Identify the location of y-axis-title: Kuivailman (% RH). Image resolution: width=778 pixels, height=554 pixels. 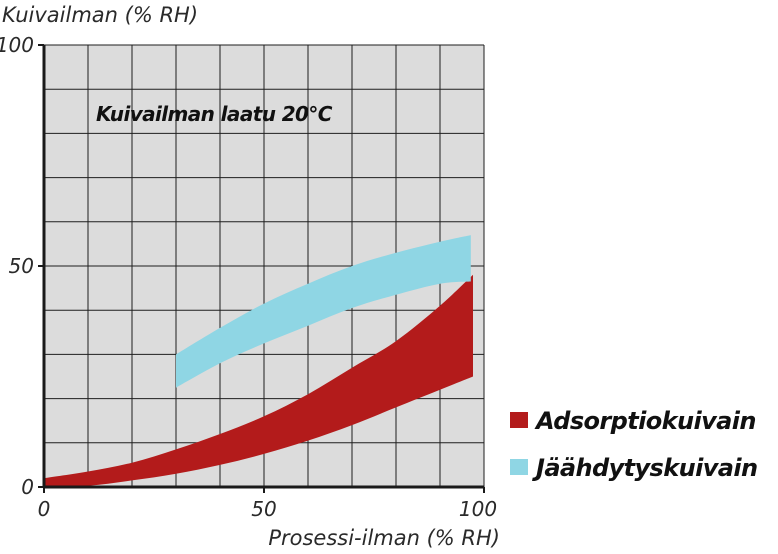
(100, 15).